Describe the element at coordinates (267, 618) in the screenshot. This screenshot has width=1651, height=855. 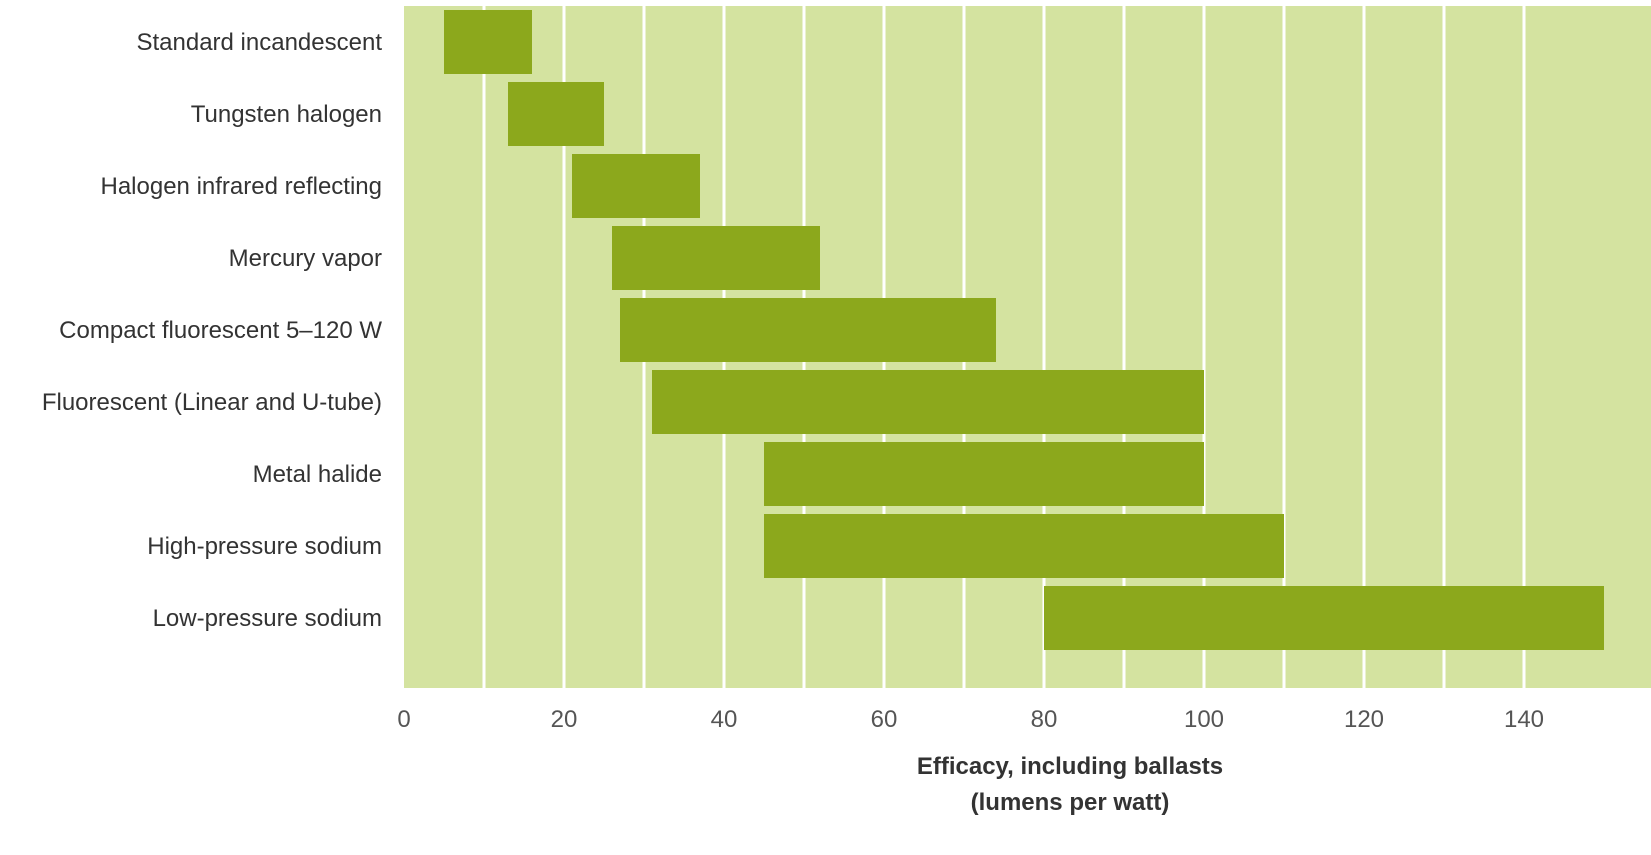
I see `category-label: Low-pressure sodium` at that location.